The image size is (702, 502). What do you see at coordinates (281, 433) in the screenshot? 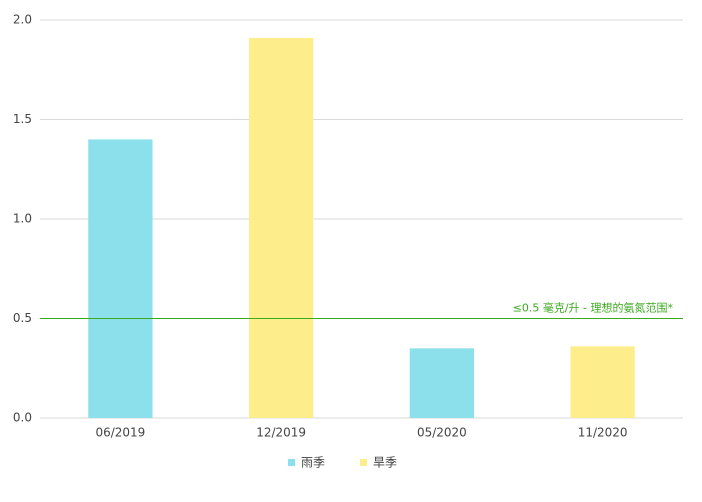
I see `x-tick-label: 12/2019` at bounding box center [281, 433].